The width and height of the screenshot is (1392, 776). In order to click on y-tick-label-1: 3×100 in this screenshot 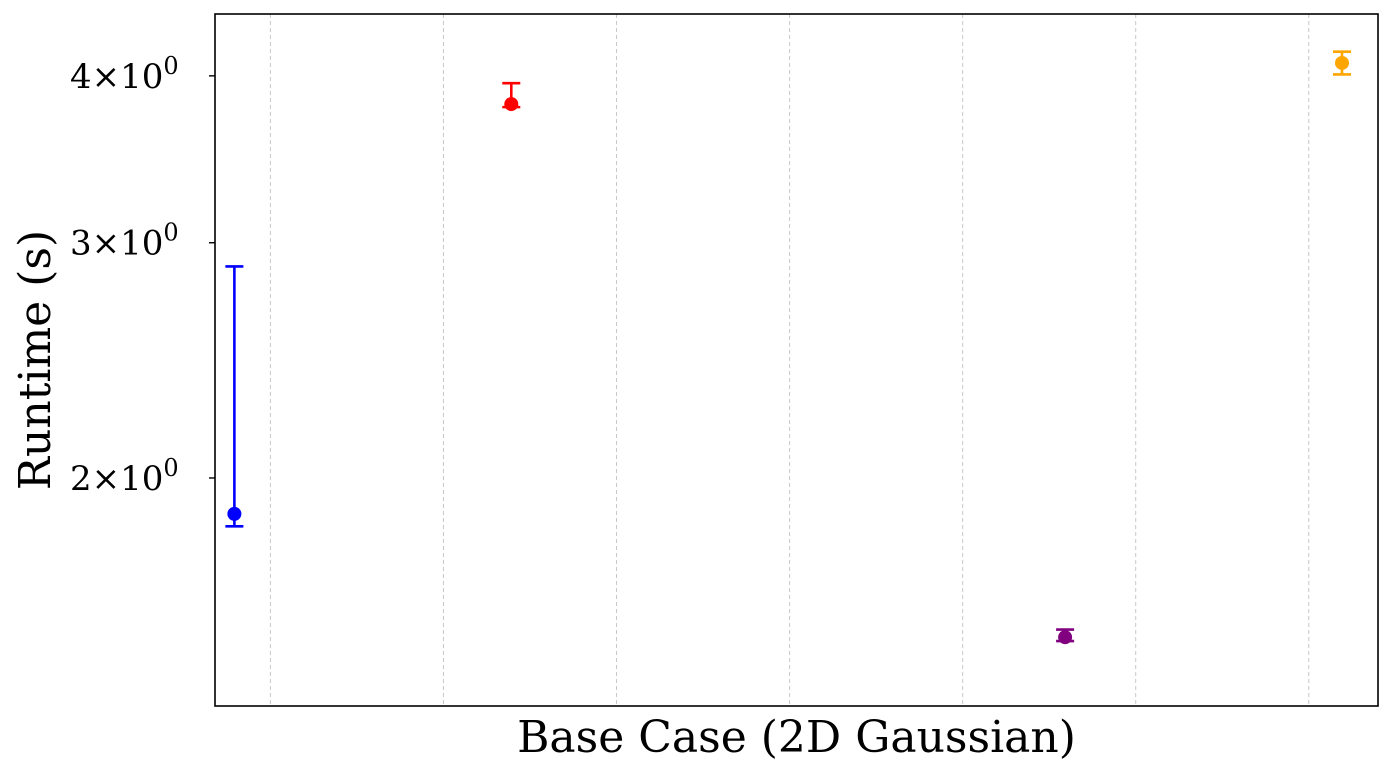, I will do `click(124, 241)`.